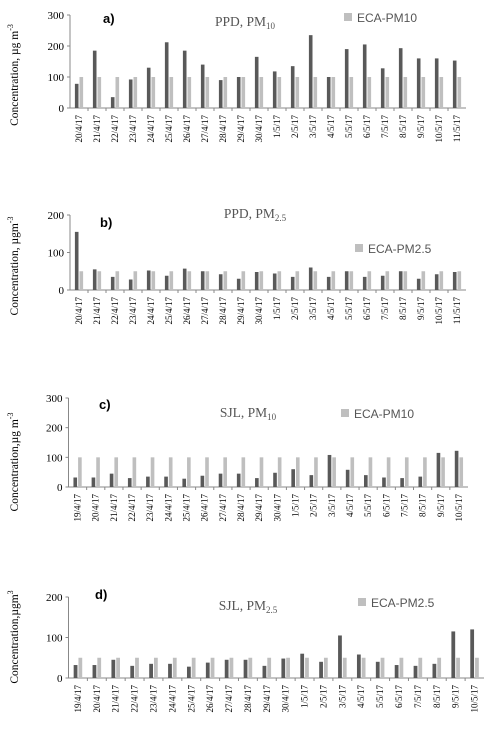  I want to click on x-tick-label: 1/5/17, so click(277, 309).